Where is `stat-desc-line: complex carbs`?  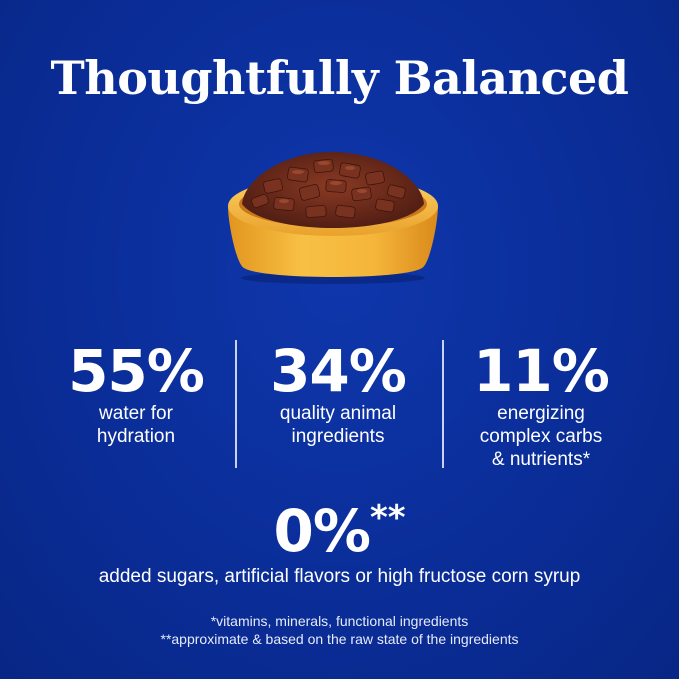
stat-desc-line: complex carbs is located at coordinates (541, 436).